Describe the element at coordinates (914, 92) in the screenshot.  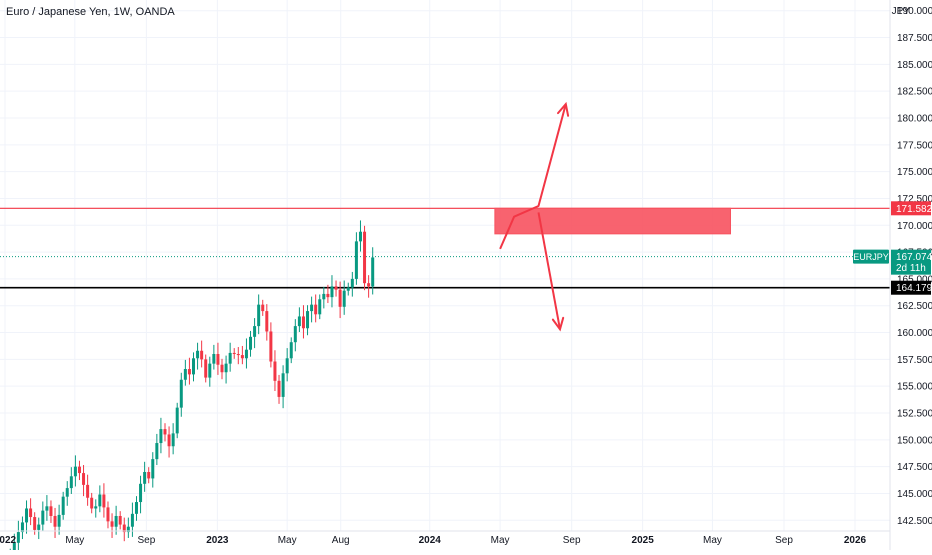
I see `y-tick-label: 182.500` at that location.